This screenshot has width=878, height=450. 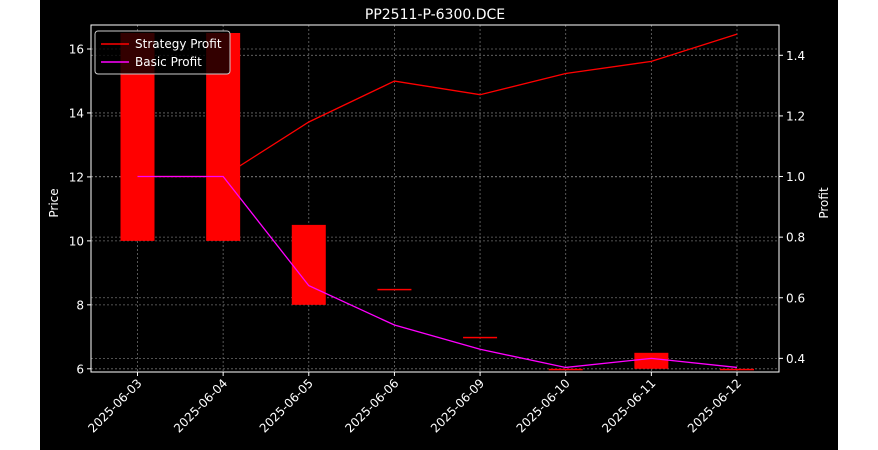 I want to click on left-axis: 6 8 10 12 14 16, so click(x=80, y=209).